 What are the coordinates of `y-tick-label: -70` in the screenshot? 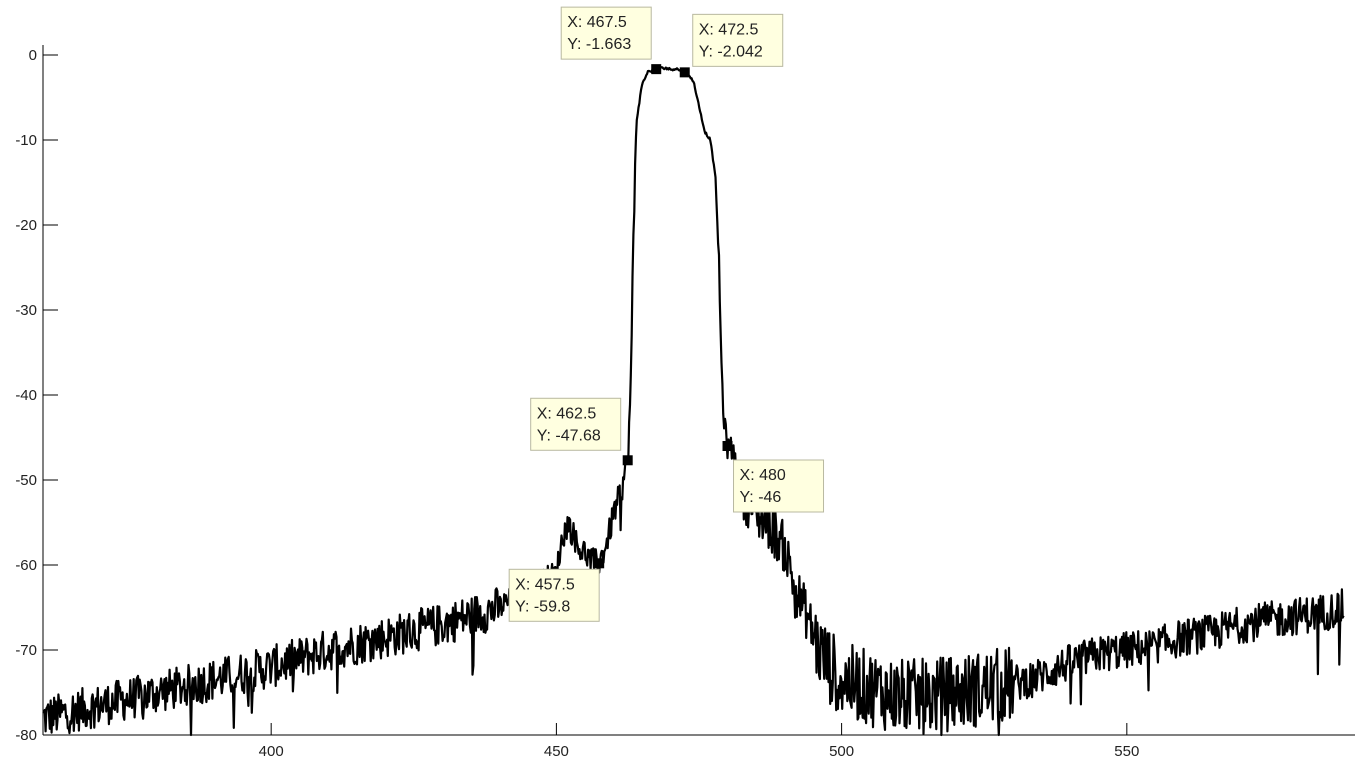 It's located at (26, 650).